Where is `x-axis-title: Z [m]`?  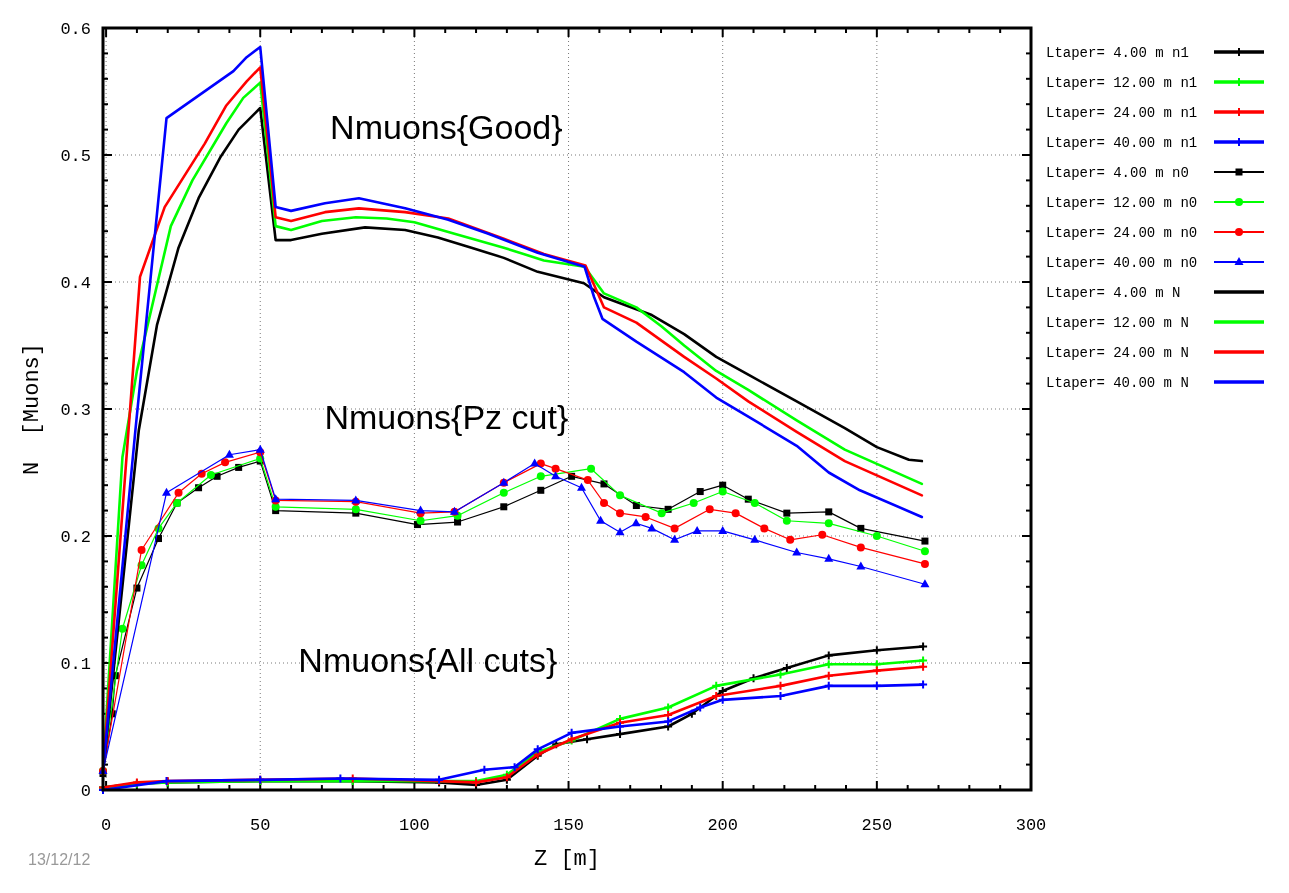 x-axis-title: Z [m] is located at coordinates (567, 859).